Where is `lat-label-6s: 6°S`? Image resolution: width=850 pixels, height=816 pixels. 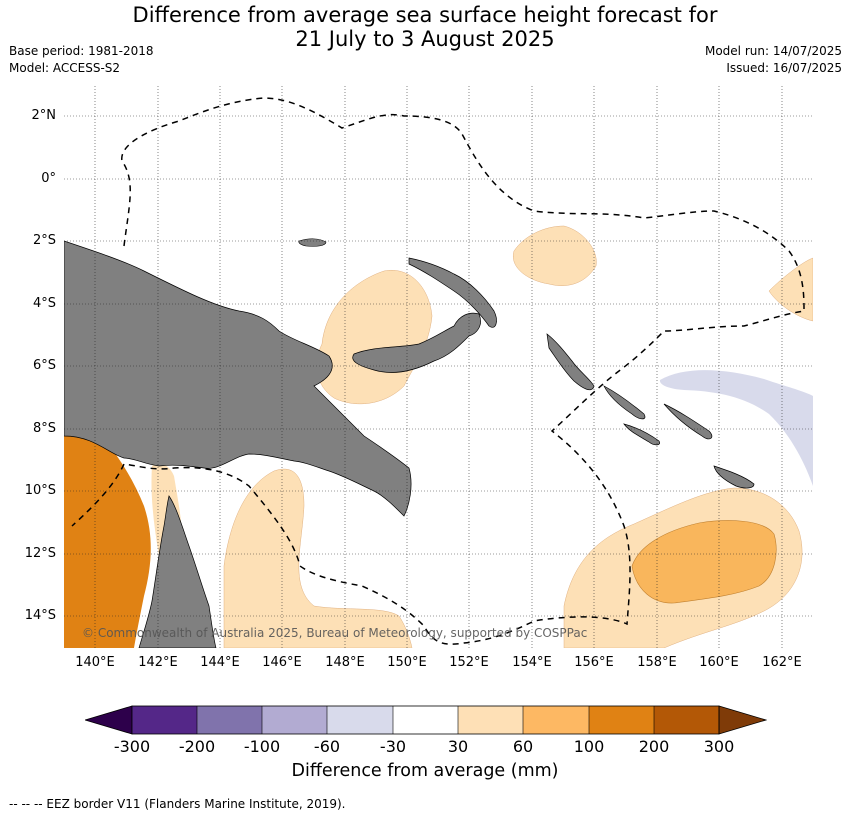 lat-label-6s: 6°S is located at coordinates (44, 365).